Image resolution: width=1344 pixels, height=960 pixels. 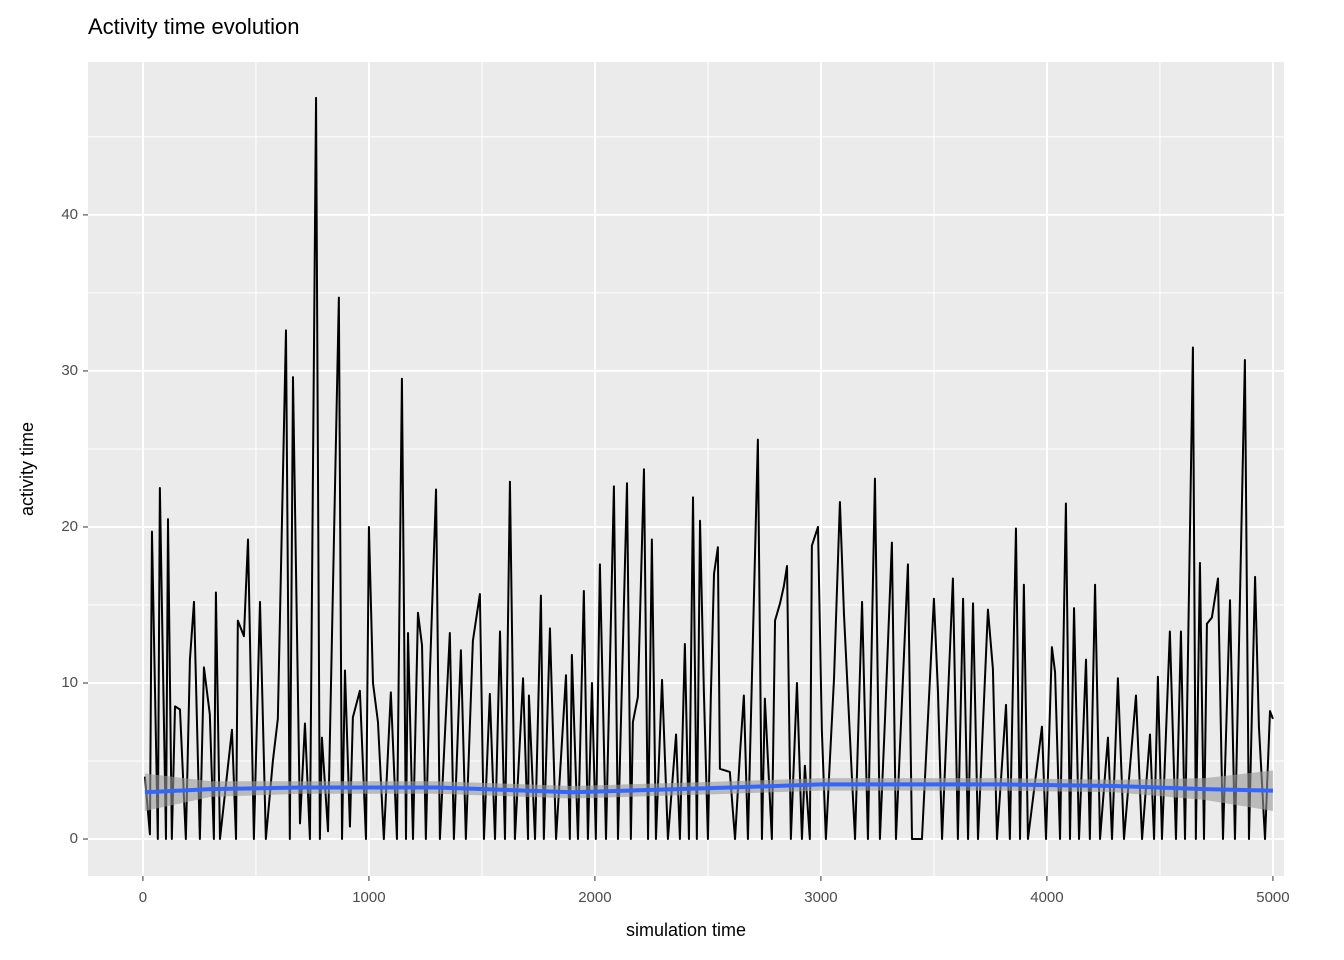 I want to click on y-axis-label: activity time, so click(x=27, y=469).